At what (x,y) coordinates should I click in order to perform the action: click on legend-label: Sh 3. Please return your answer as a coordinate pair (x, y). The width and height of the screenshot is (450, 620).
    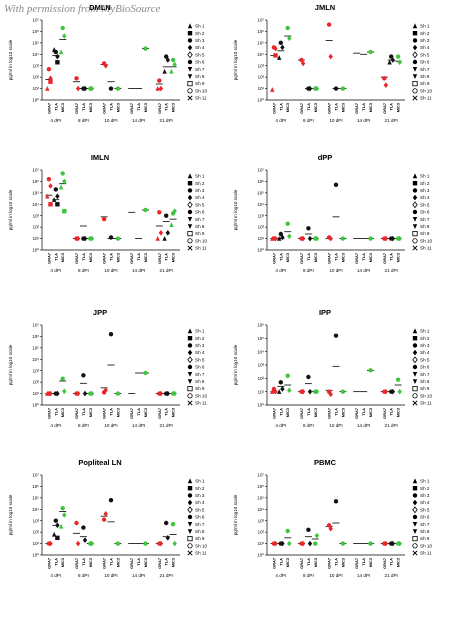
    Looking at the image, I should click on (200, 495).